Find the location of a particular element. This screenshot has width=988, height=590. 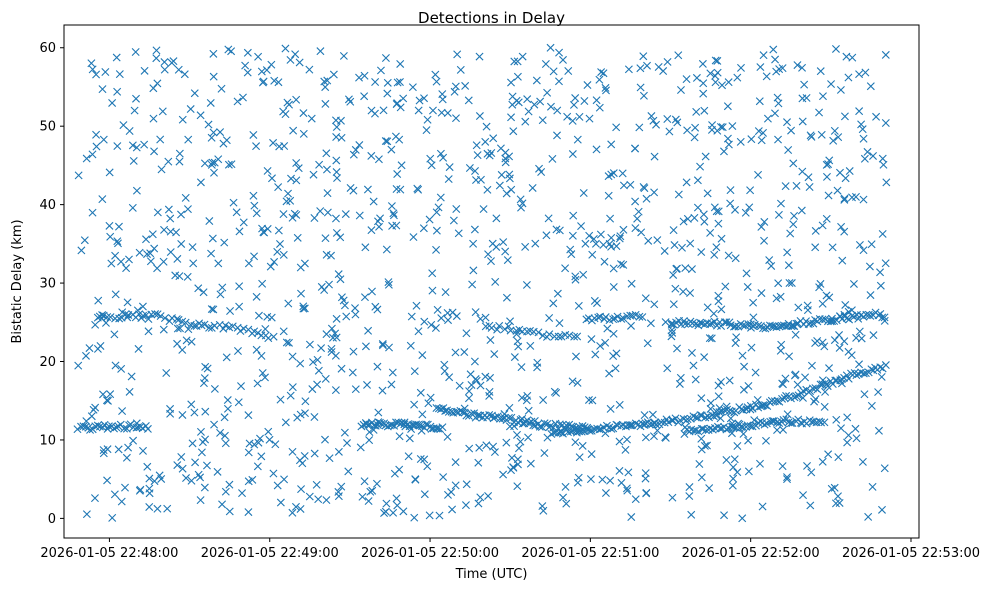

x-tick-label: 2026-01-05 22:51:00 is located at coordinates (590, 553).